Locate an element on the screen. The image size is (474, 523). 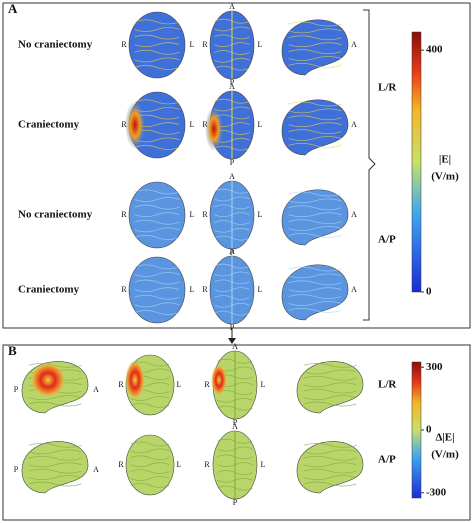
colorbar-title: |E| is located at coordinates (445, 160).